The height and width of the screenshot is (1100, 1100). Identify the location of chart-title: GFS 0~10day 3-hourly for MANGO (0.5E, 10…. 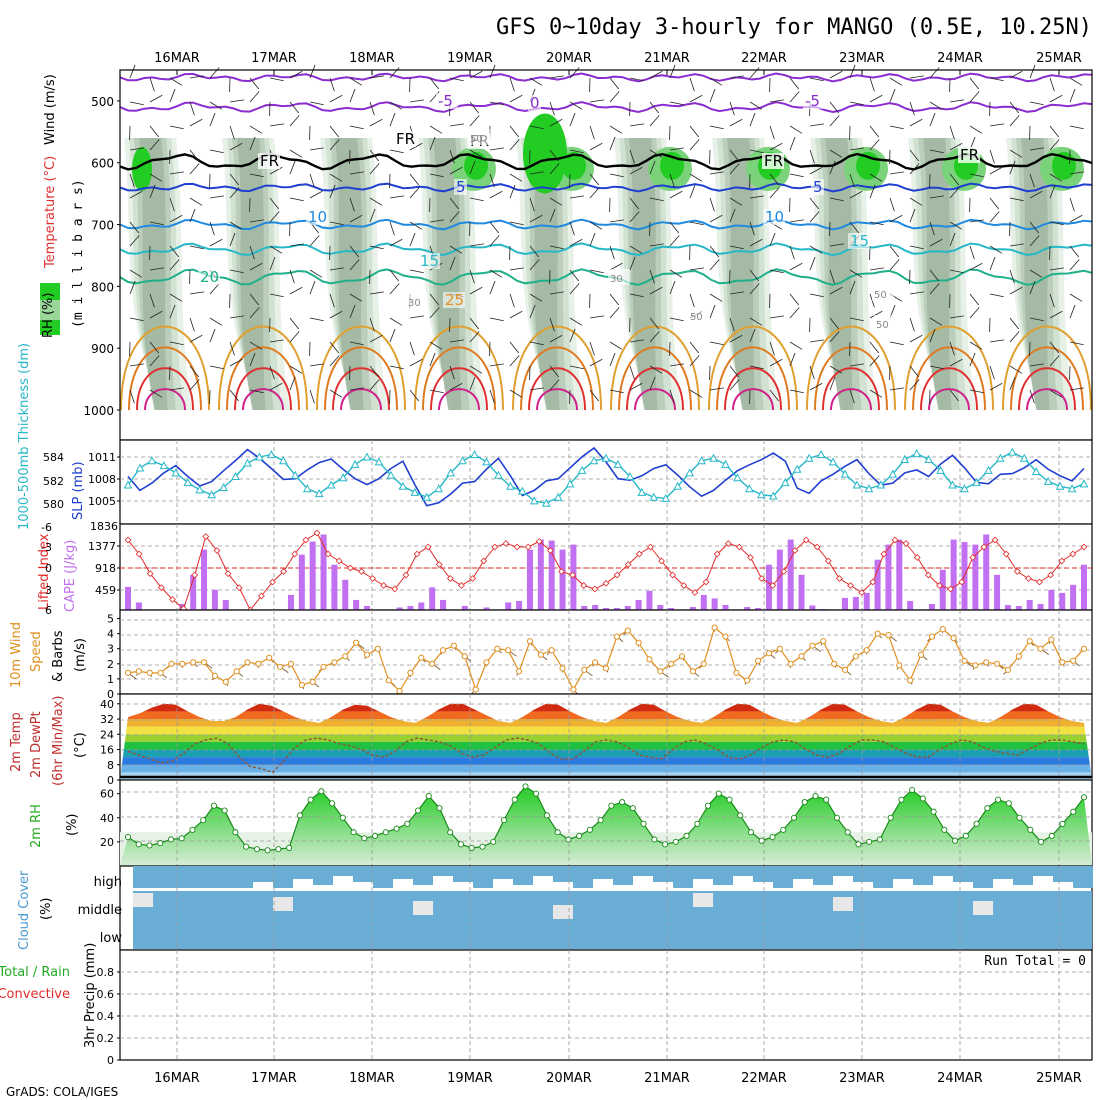
(794, 27).